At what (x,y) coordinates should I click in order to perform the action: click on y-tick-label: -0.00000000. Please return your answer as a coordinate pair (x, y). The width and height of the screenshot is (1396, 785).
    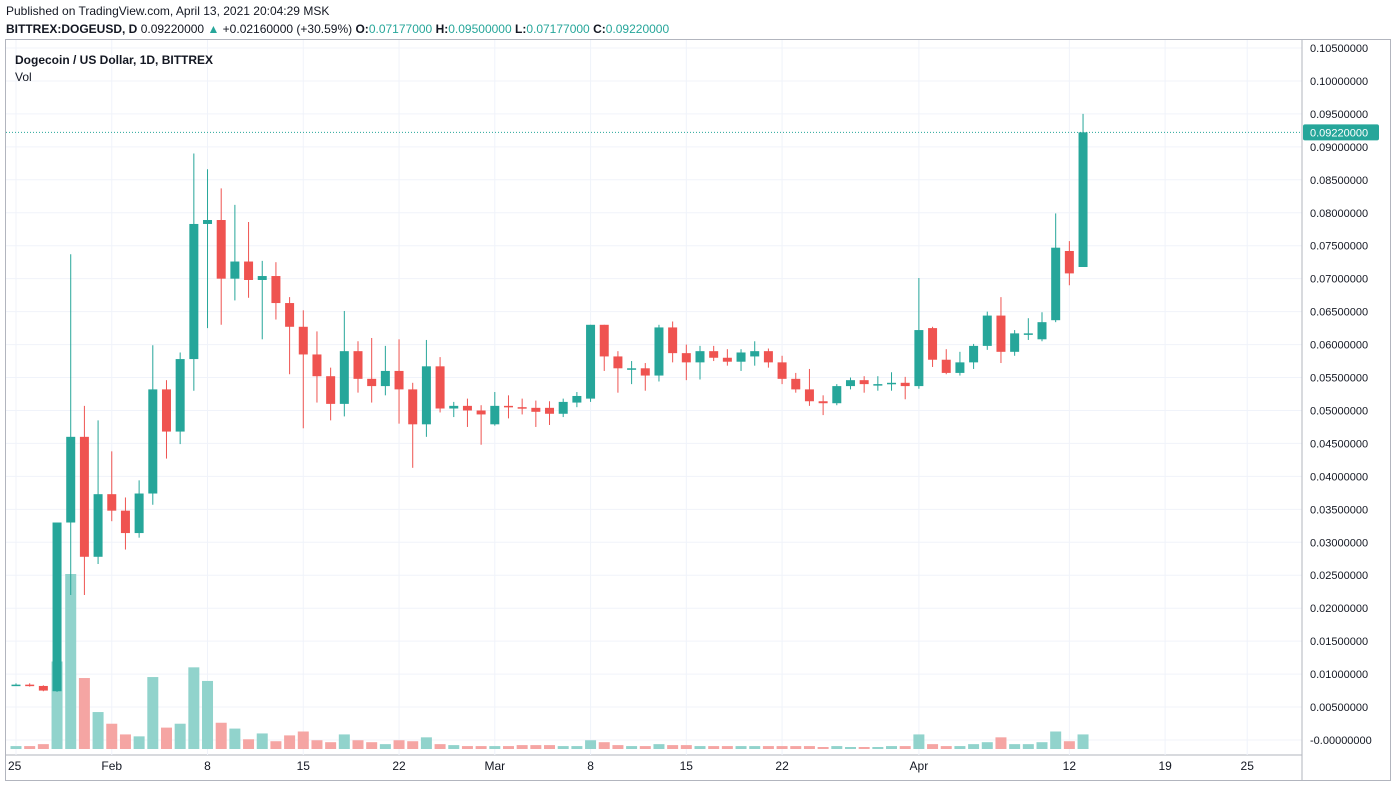
    Looking at the image, I should click on (1341, 741).